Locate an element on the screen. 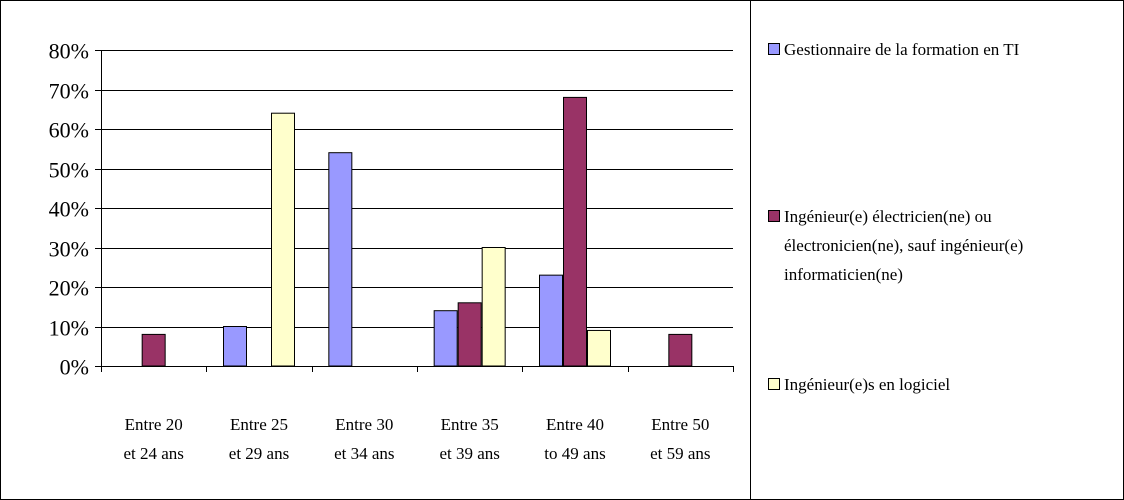 This screenshot has height=500, width=1124. y-tick-label: 70% is located at coordinates (69, 91).